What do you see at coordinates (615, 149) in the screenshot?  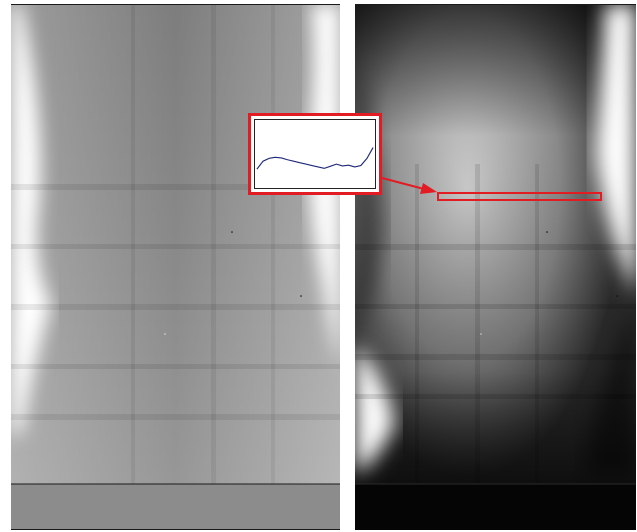 I see `right-bright-edge` at bounding box center [615, 149].